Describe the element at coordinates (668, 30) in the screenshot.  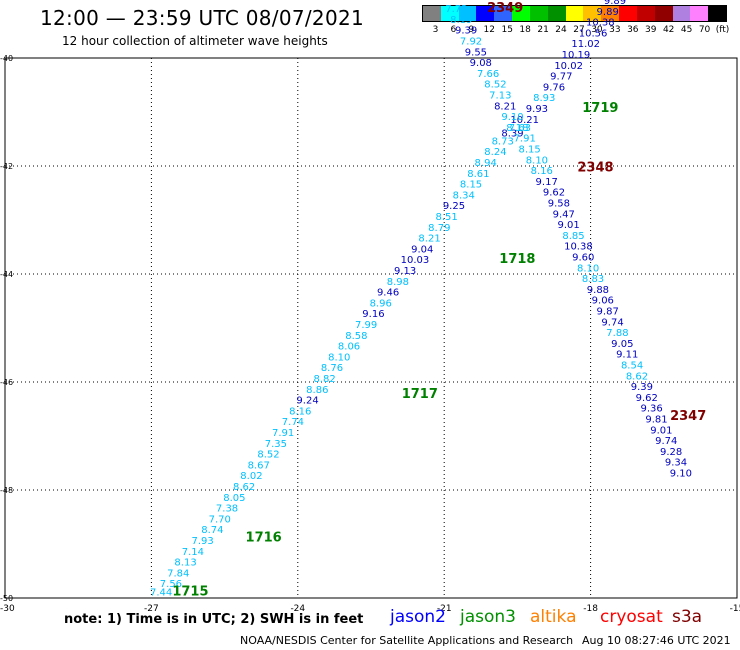
I see `legend-label: 42` at that location.